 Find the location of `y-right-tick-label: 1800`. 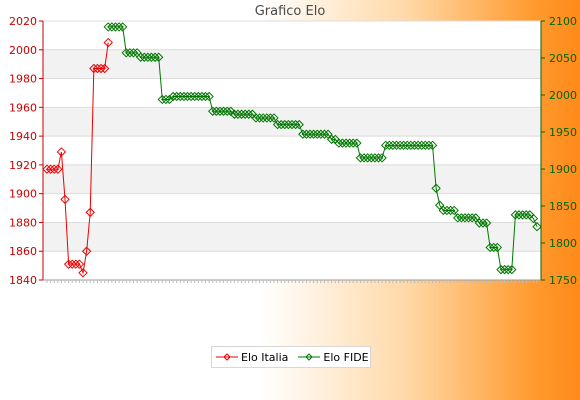

y-right-tick-label: 1800 is located at coordinates (563, 243).